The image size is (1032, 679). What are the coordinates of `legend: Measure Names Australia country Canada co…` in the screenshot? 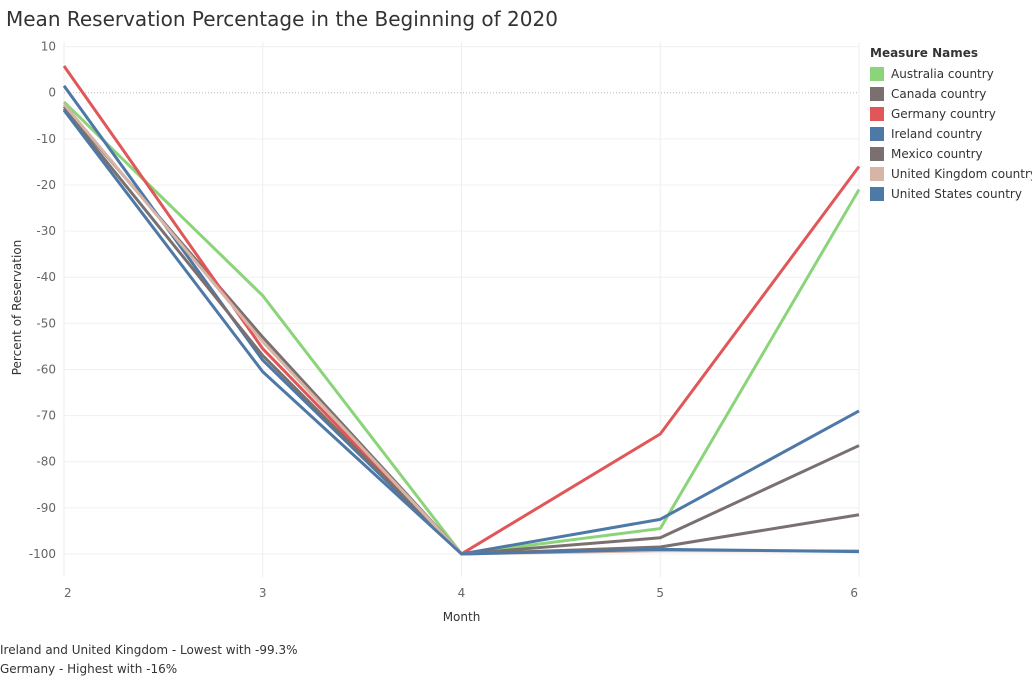 It's located at (951, 125).